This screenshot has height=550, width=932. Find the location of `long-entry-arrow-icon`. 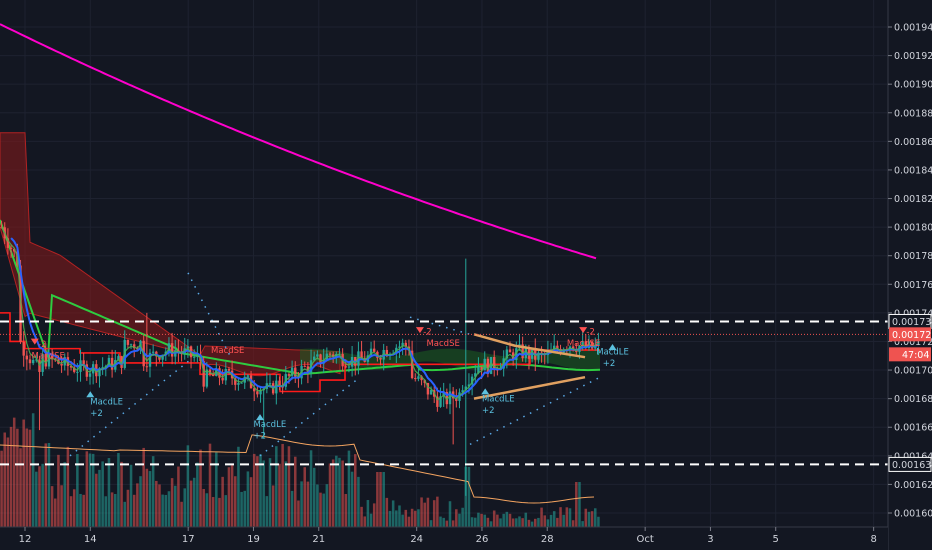

long-entry-arrow-icon is located at coordinates (485, 391).